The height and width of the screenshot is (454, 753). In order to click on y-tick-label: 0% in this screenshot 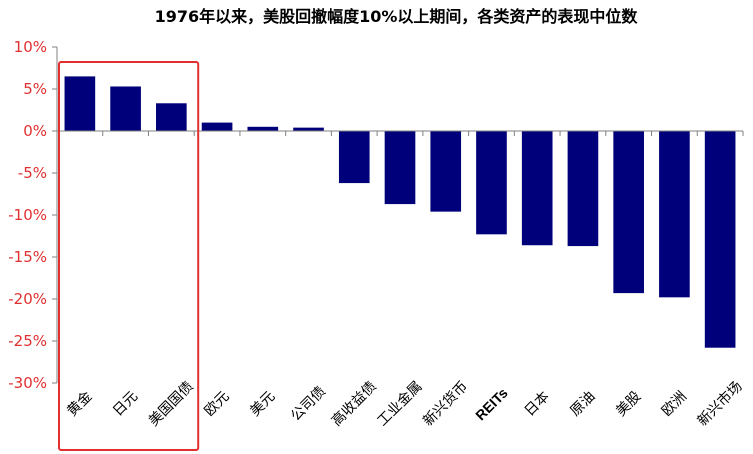, I will do `click(35, 131)`.